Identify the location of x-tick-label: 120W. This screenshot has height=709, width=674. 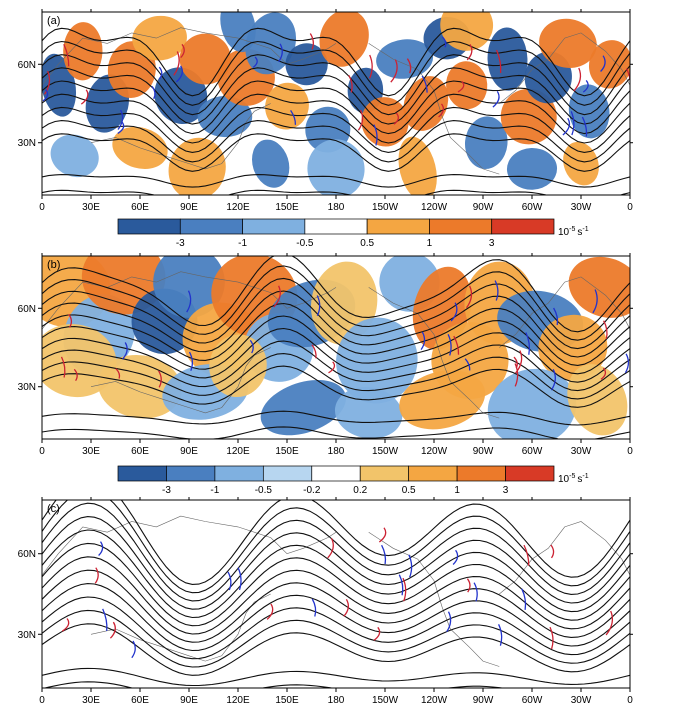
(434, 451).